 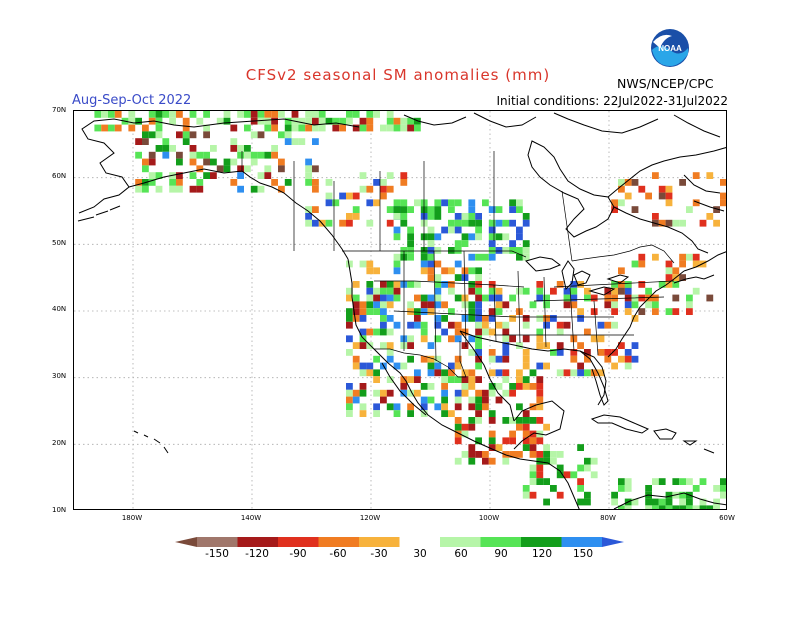 What do you see at coordinates (665, 83) in the screenshot?
I see `agency-label: NWS/NCEP/CPC` at bounding box center [665, 83].